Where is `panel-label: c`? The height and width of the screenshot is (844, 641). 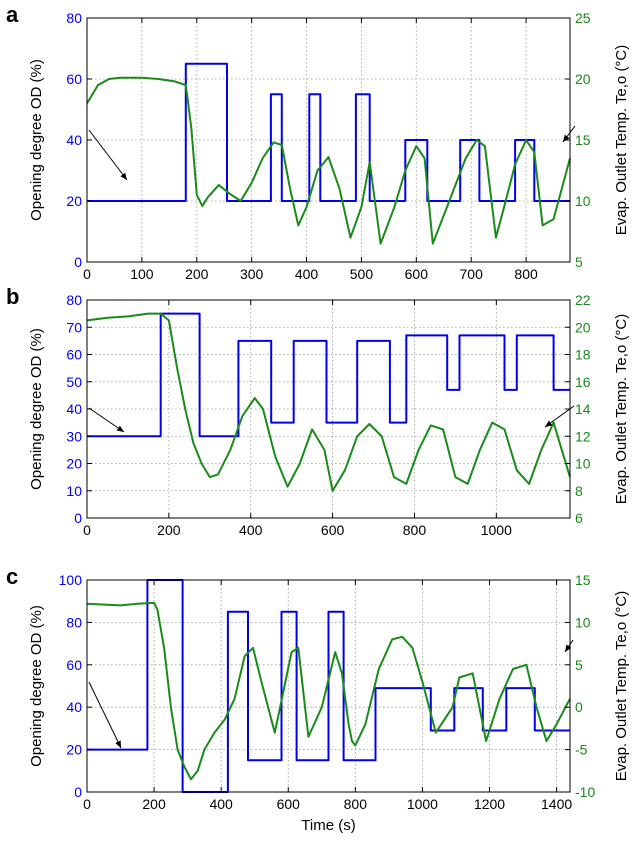
panel-label: c is located at coordinates (12, 576).